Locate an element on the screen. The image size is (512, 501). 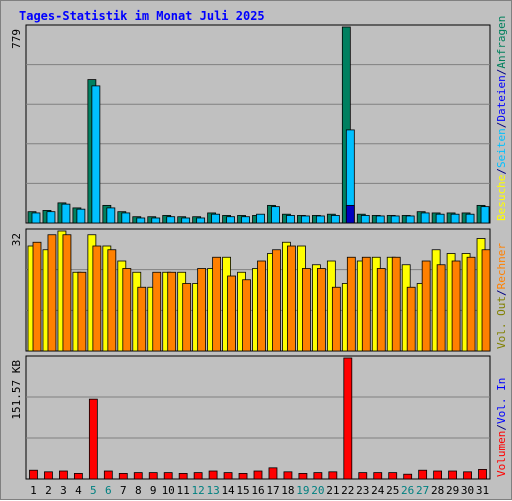
legend-entry: Vol. Out is located at coordinates (501, 322).